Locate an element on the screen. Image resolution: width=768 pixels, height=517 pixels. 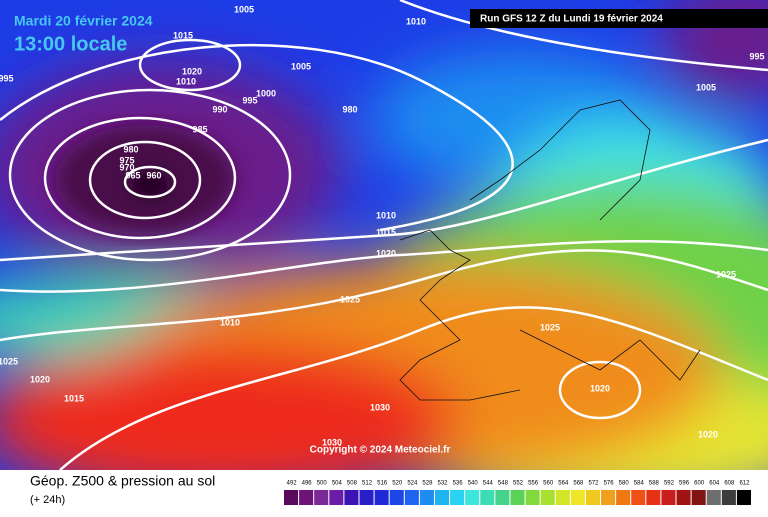
colorbar-label: 524 is located at coordinates (412, 484).